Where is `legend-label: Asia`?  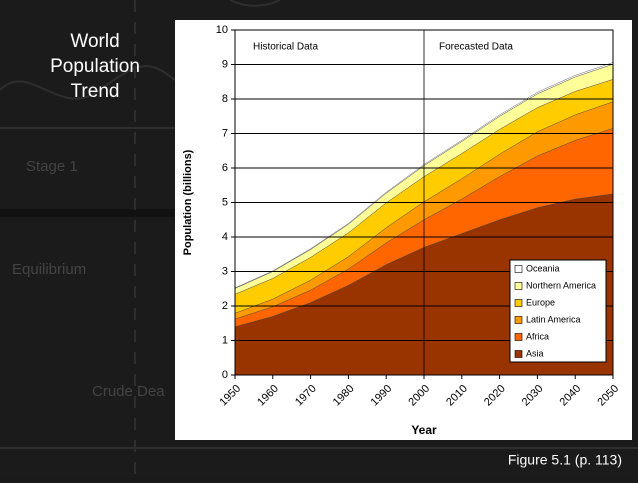
legend-label: Asia is located at coordinates (535, 353).